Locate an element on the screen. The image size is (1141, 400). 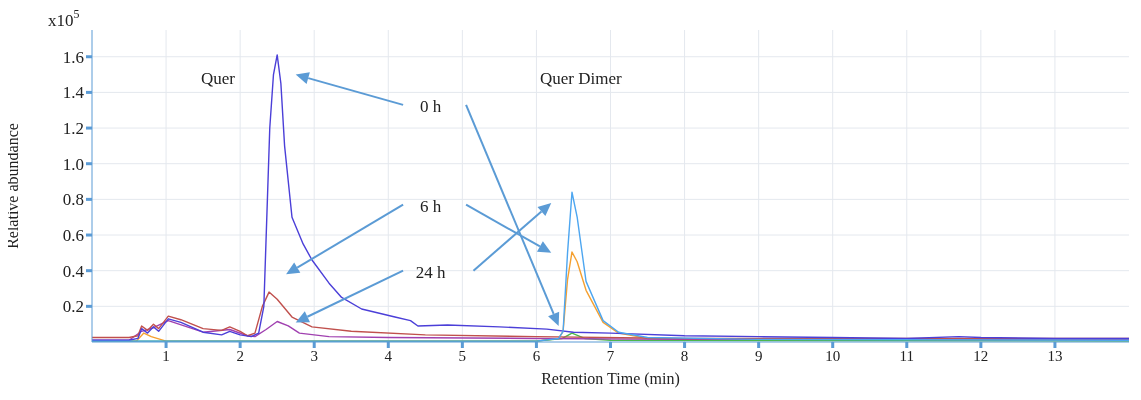
x-tick-label: 11 is located at coordinates (907, 355).